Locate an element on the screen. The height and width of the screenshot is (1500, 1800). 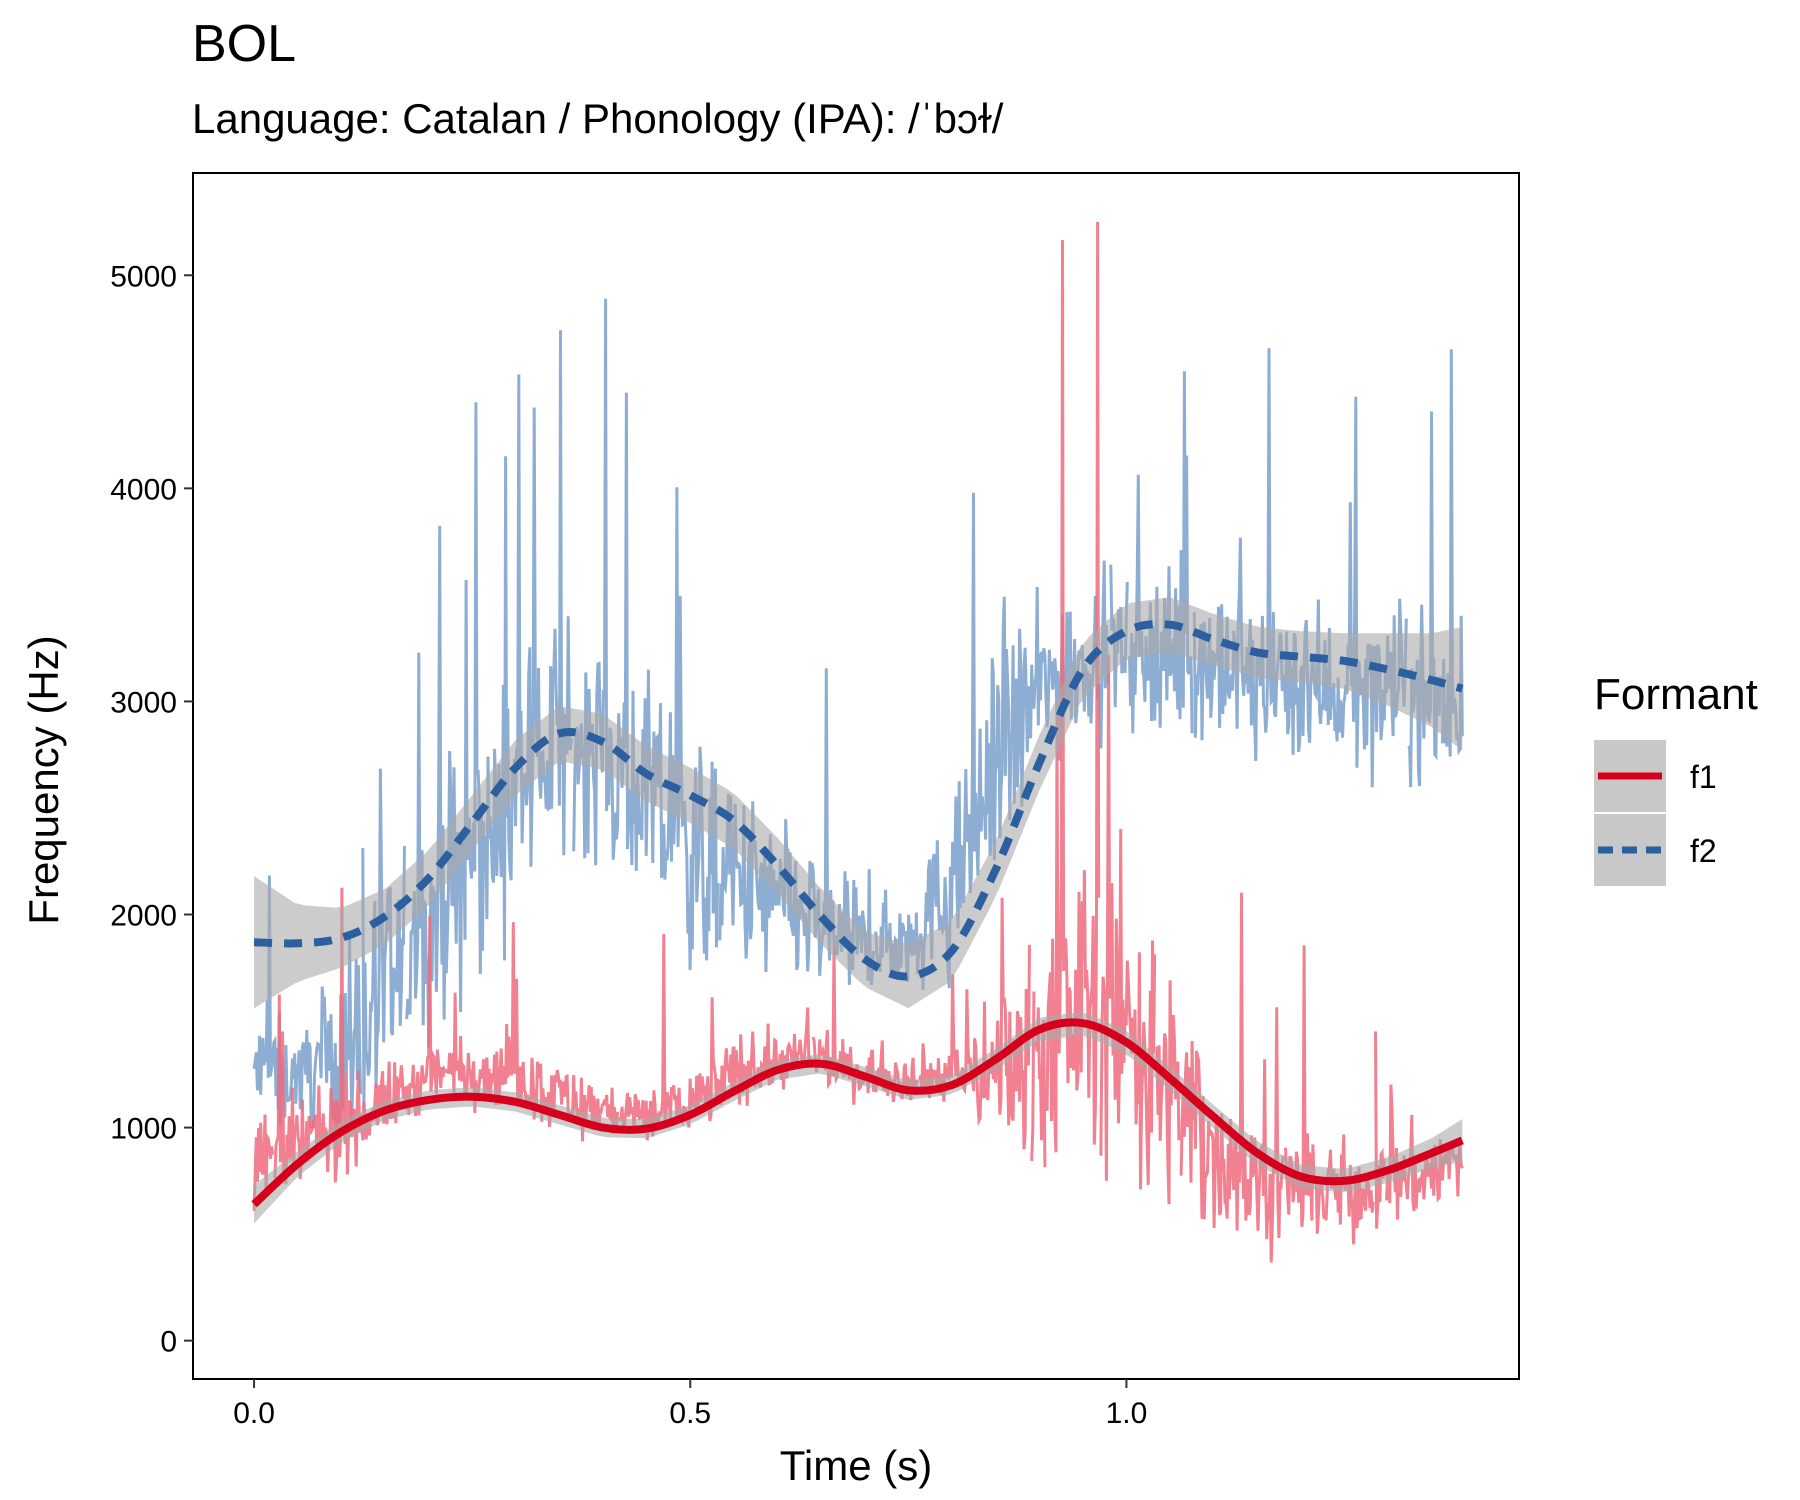
legend: Formant f1 f2 is located at coordinates (1676, 778).